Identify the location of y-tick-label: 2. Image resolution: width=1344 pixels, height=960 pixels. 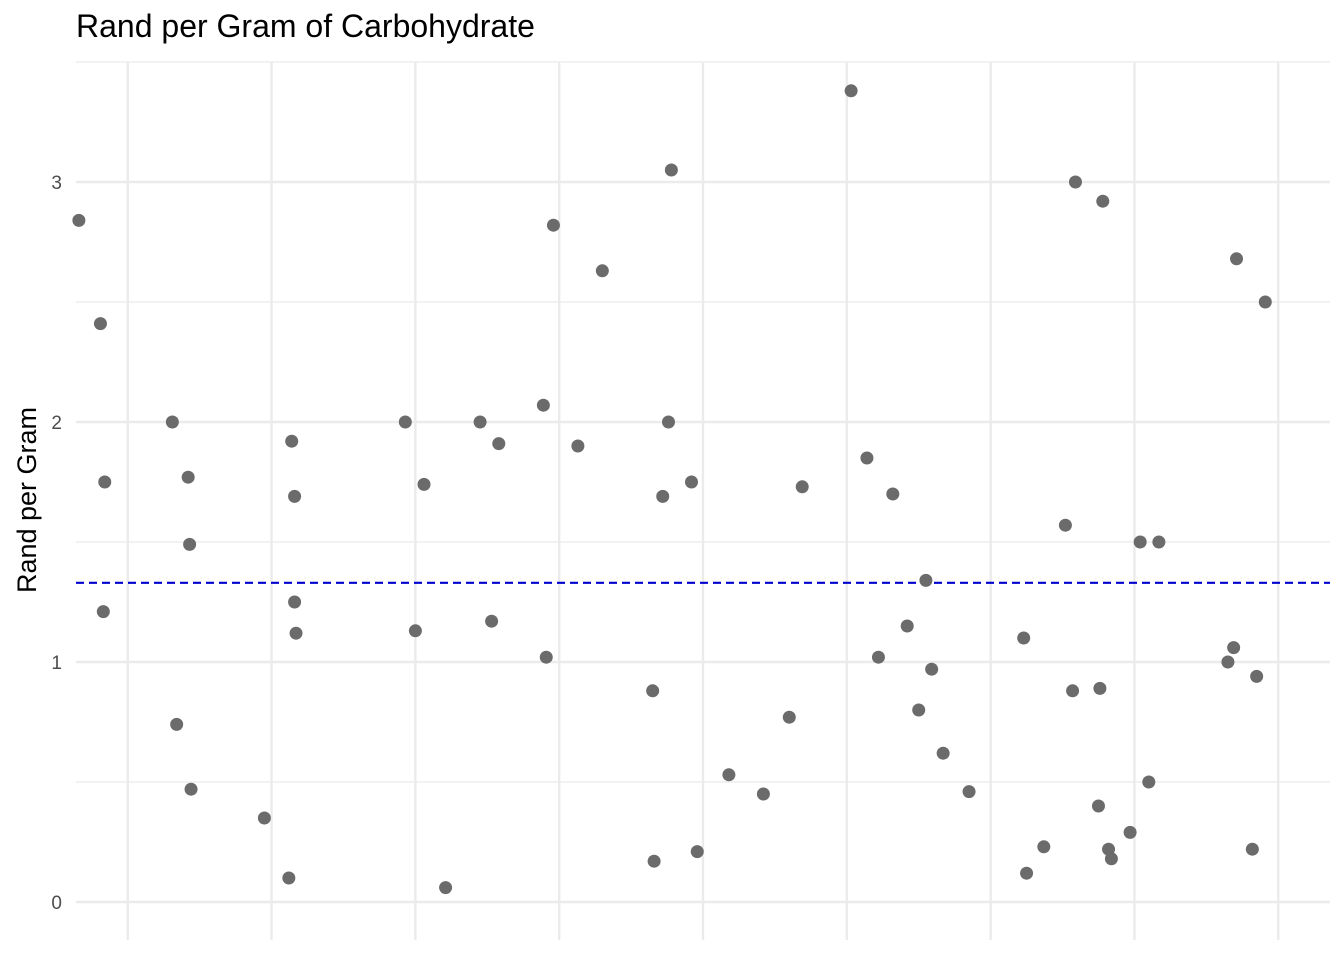
(56, 423).